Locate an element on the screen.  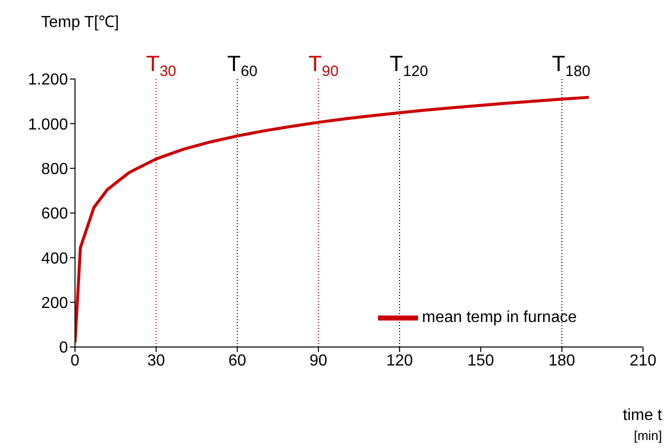
ref-line-label: T$_{90}$ is located at coordinates (323, 65).